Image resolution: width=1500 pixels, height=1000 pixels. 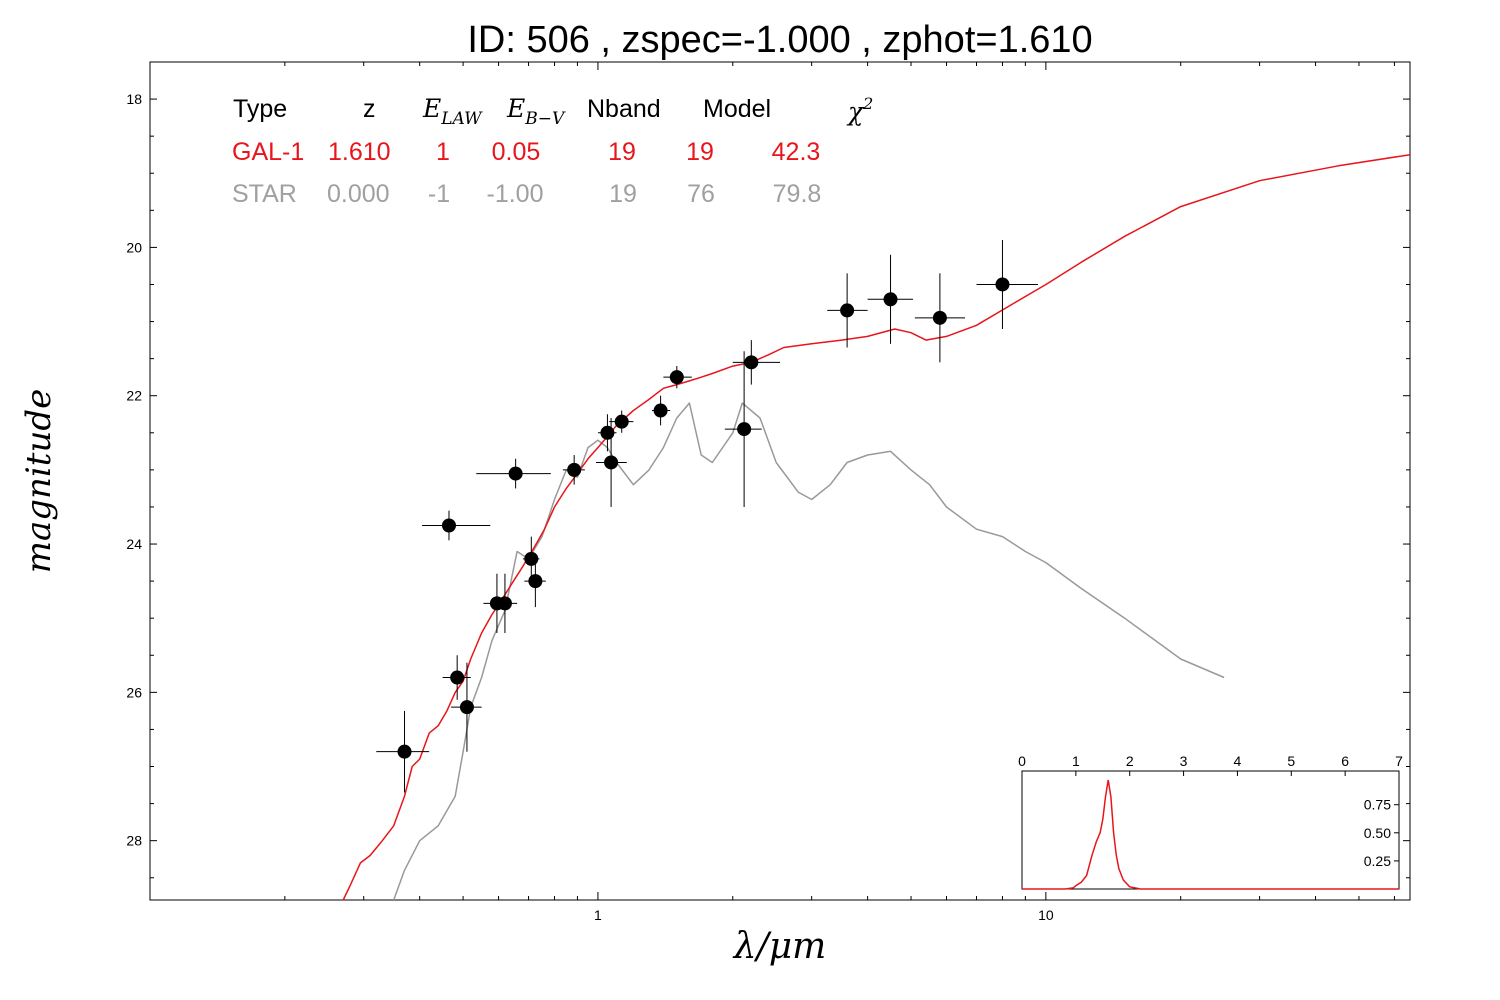 I want to click on star-model-cell: 76, so click(x=701, y=194).